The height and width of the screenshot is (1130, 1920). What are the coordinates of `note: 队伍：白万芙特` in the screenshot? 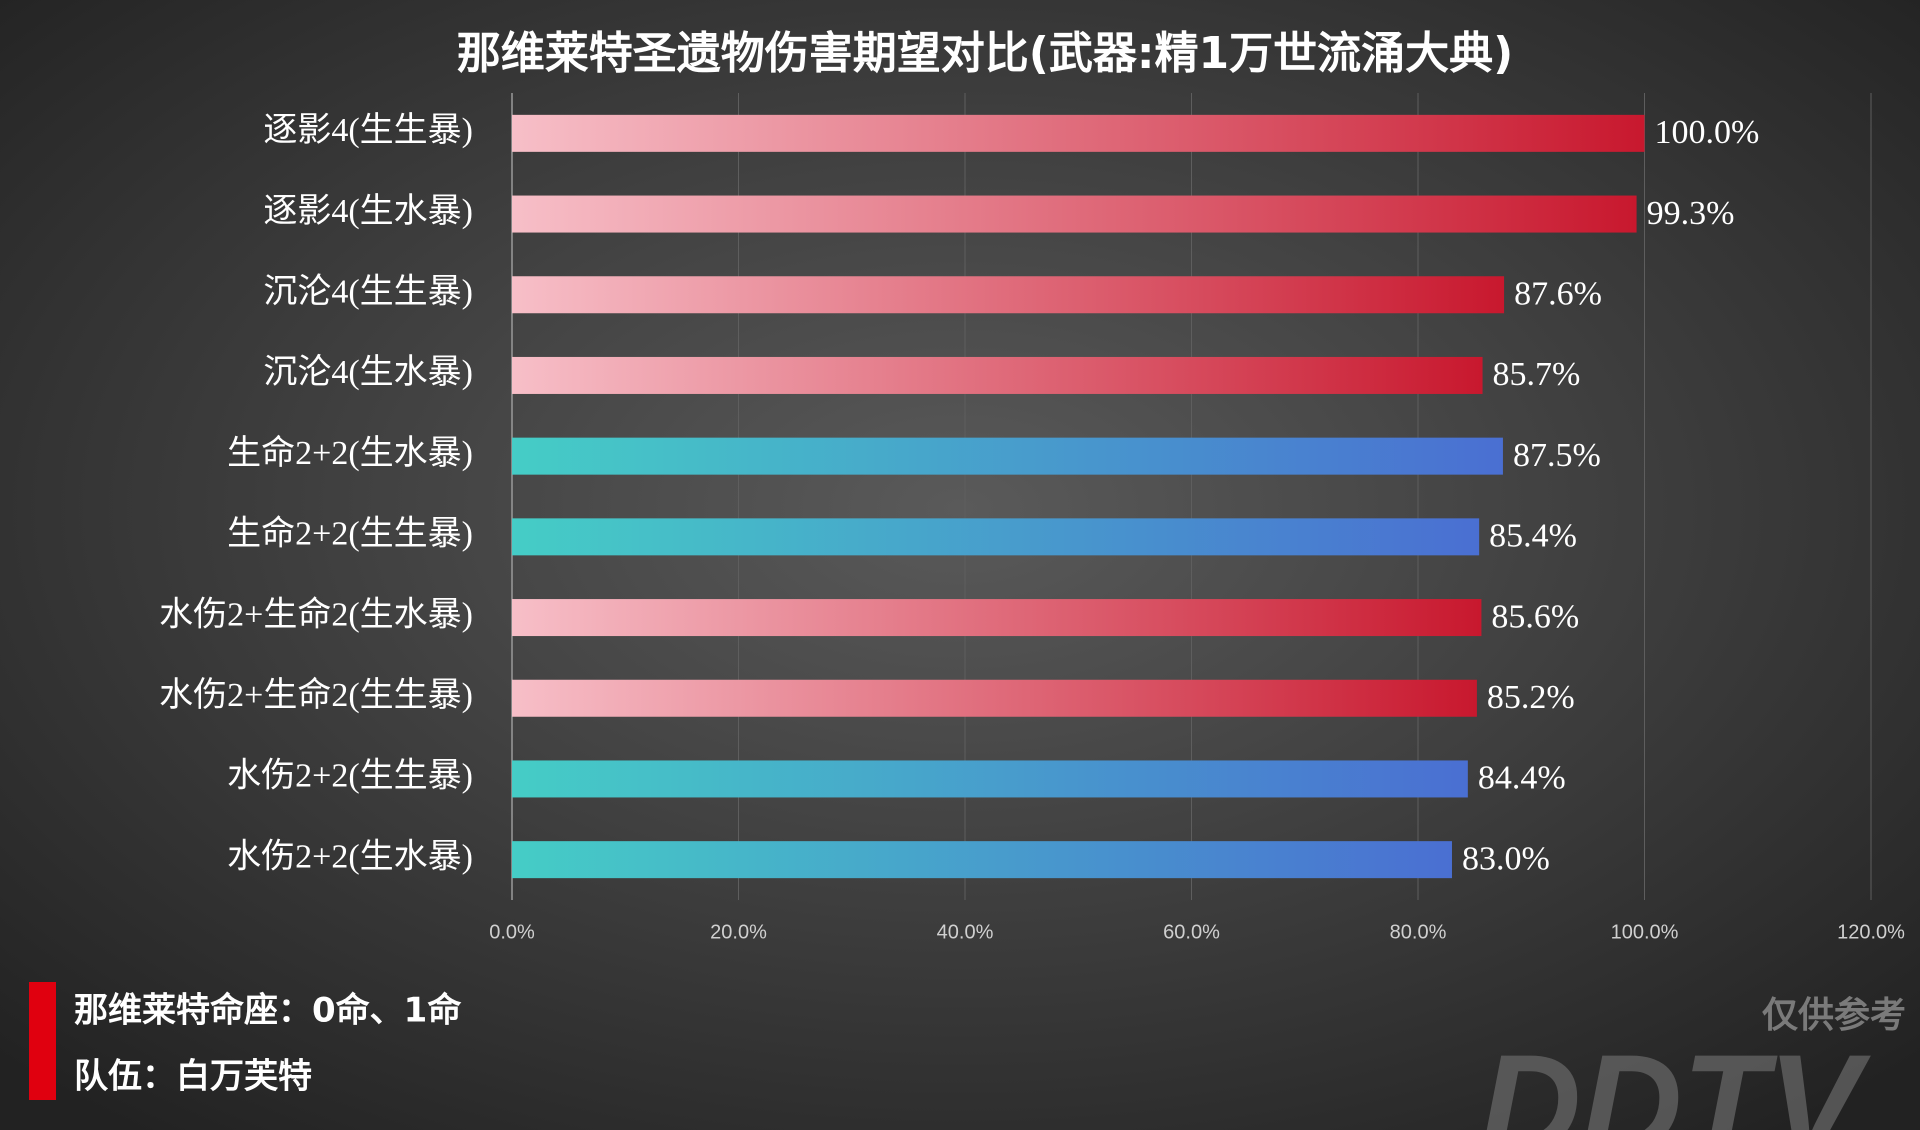 It's located at (193, 1077).